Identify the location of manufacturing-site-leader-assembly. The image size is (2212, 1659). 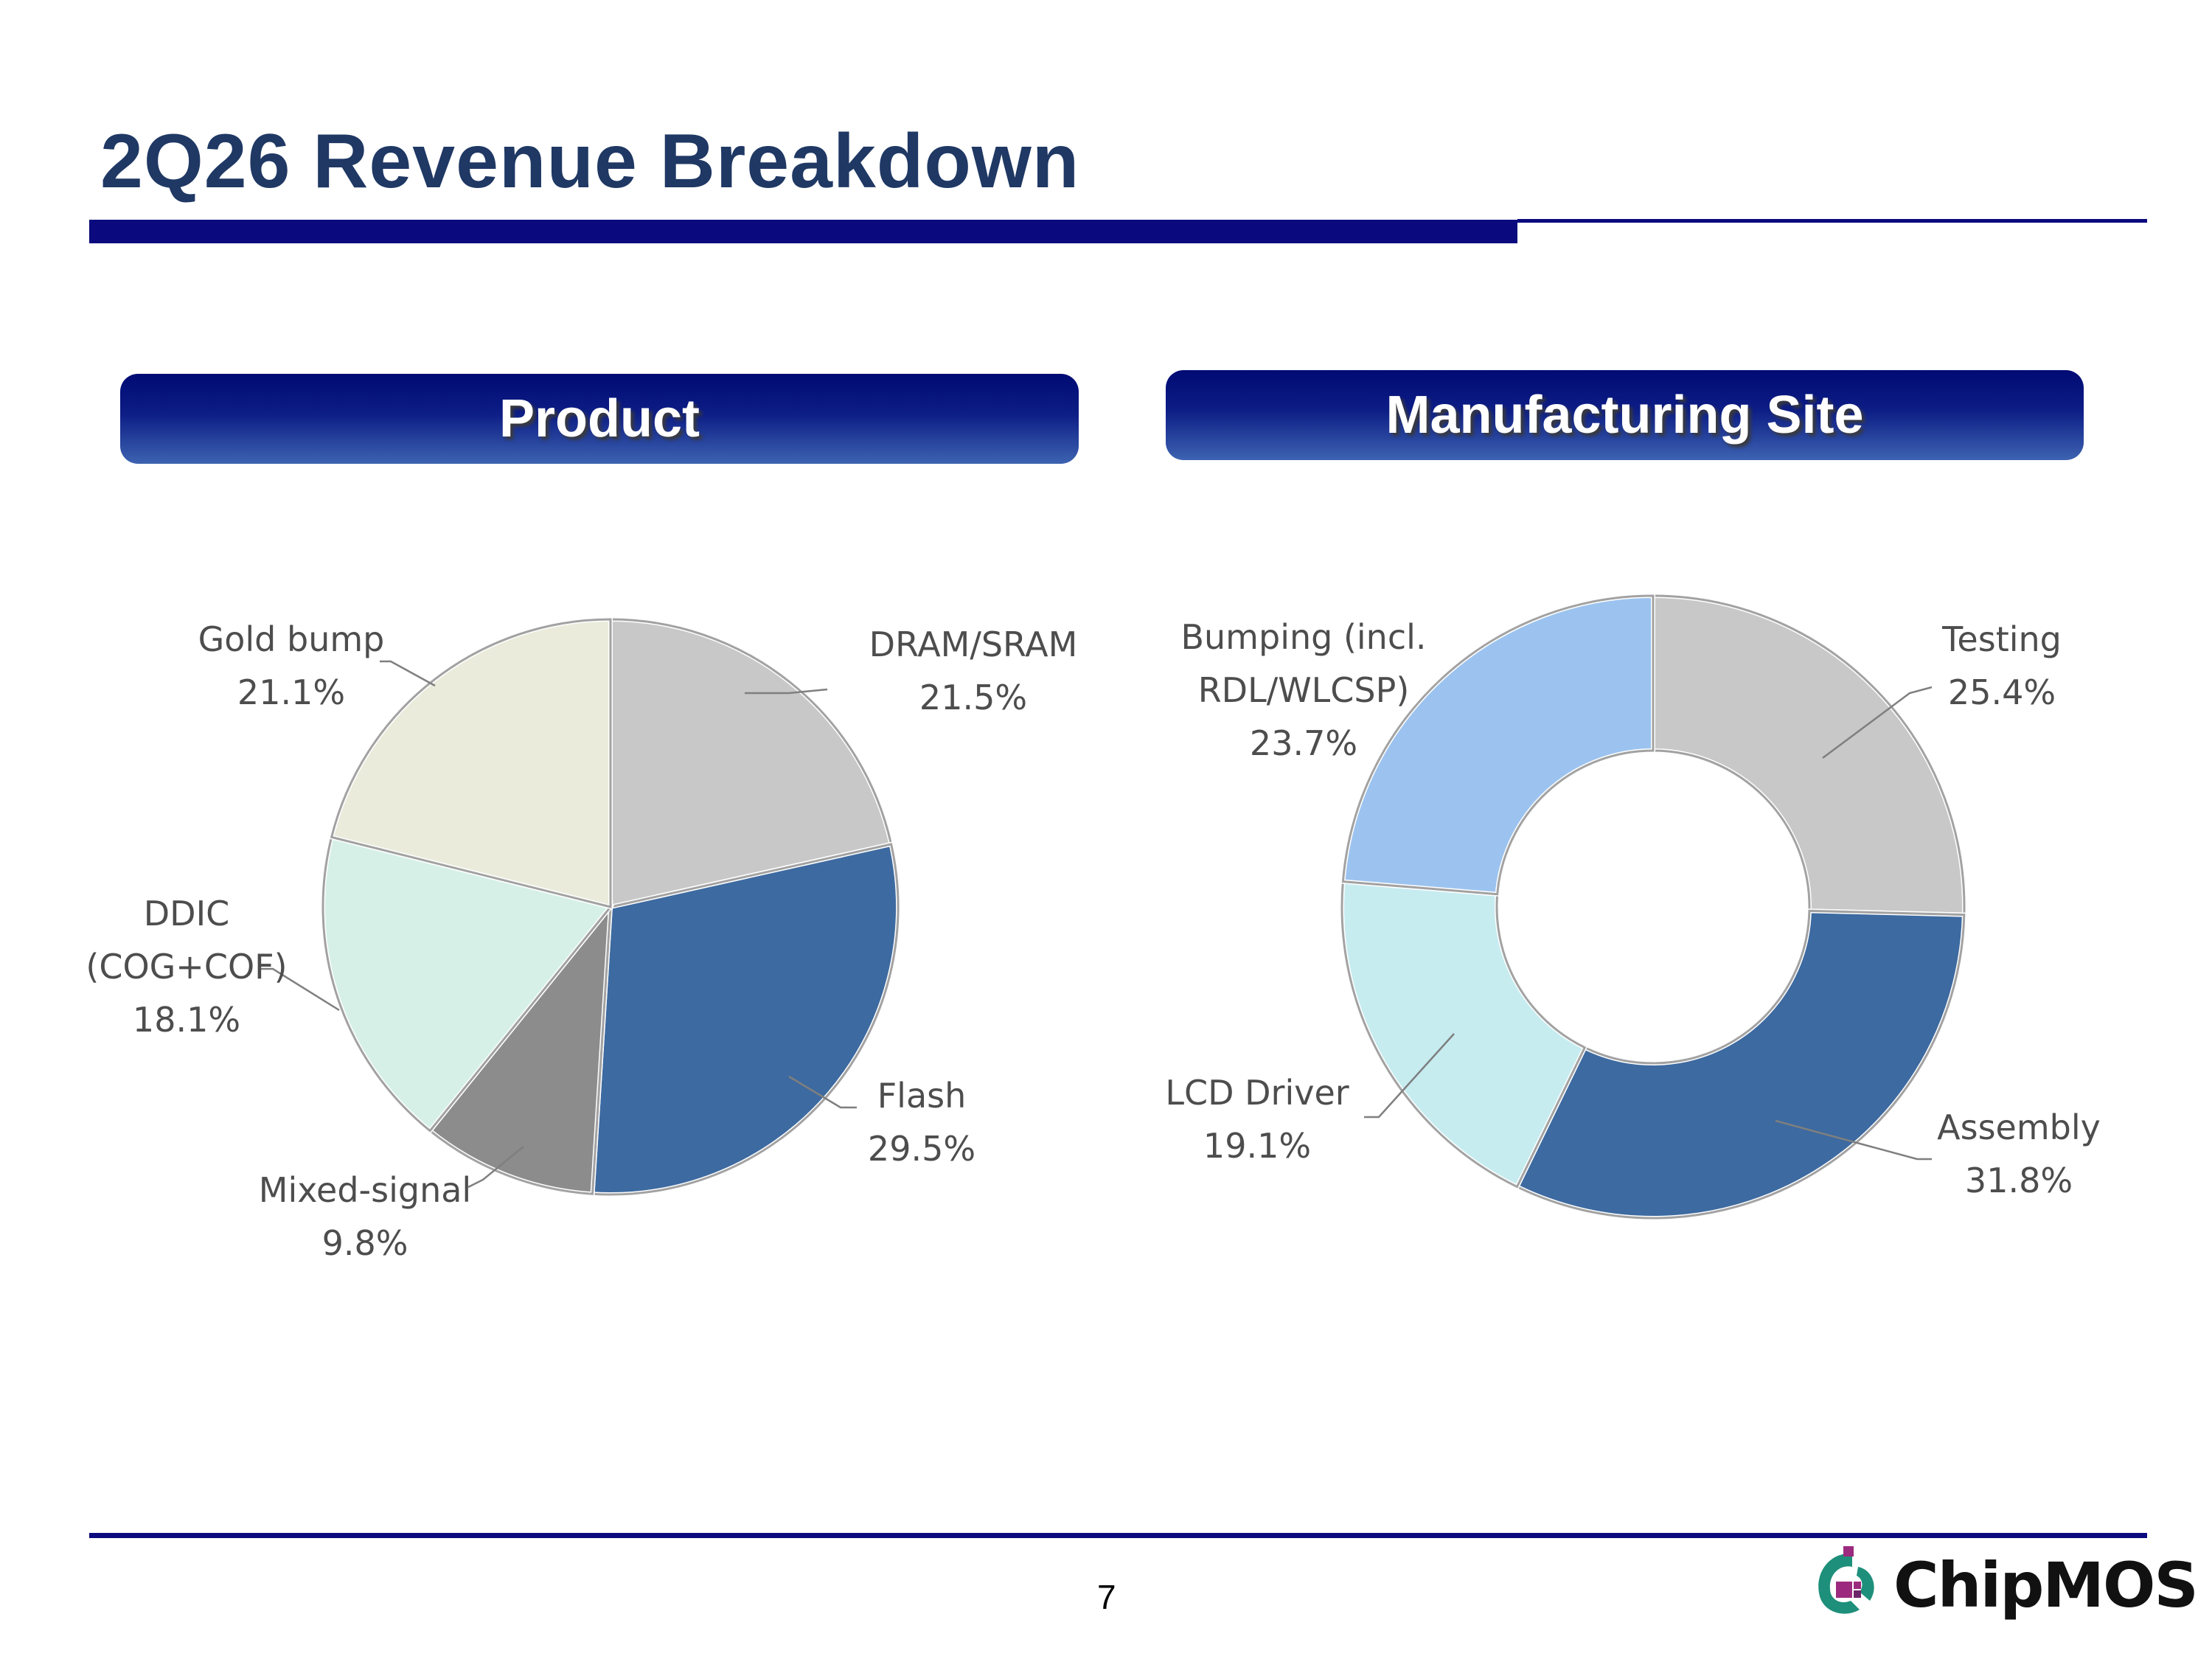
(1853, 1140).